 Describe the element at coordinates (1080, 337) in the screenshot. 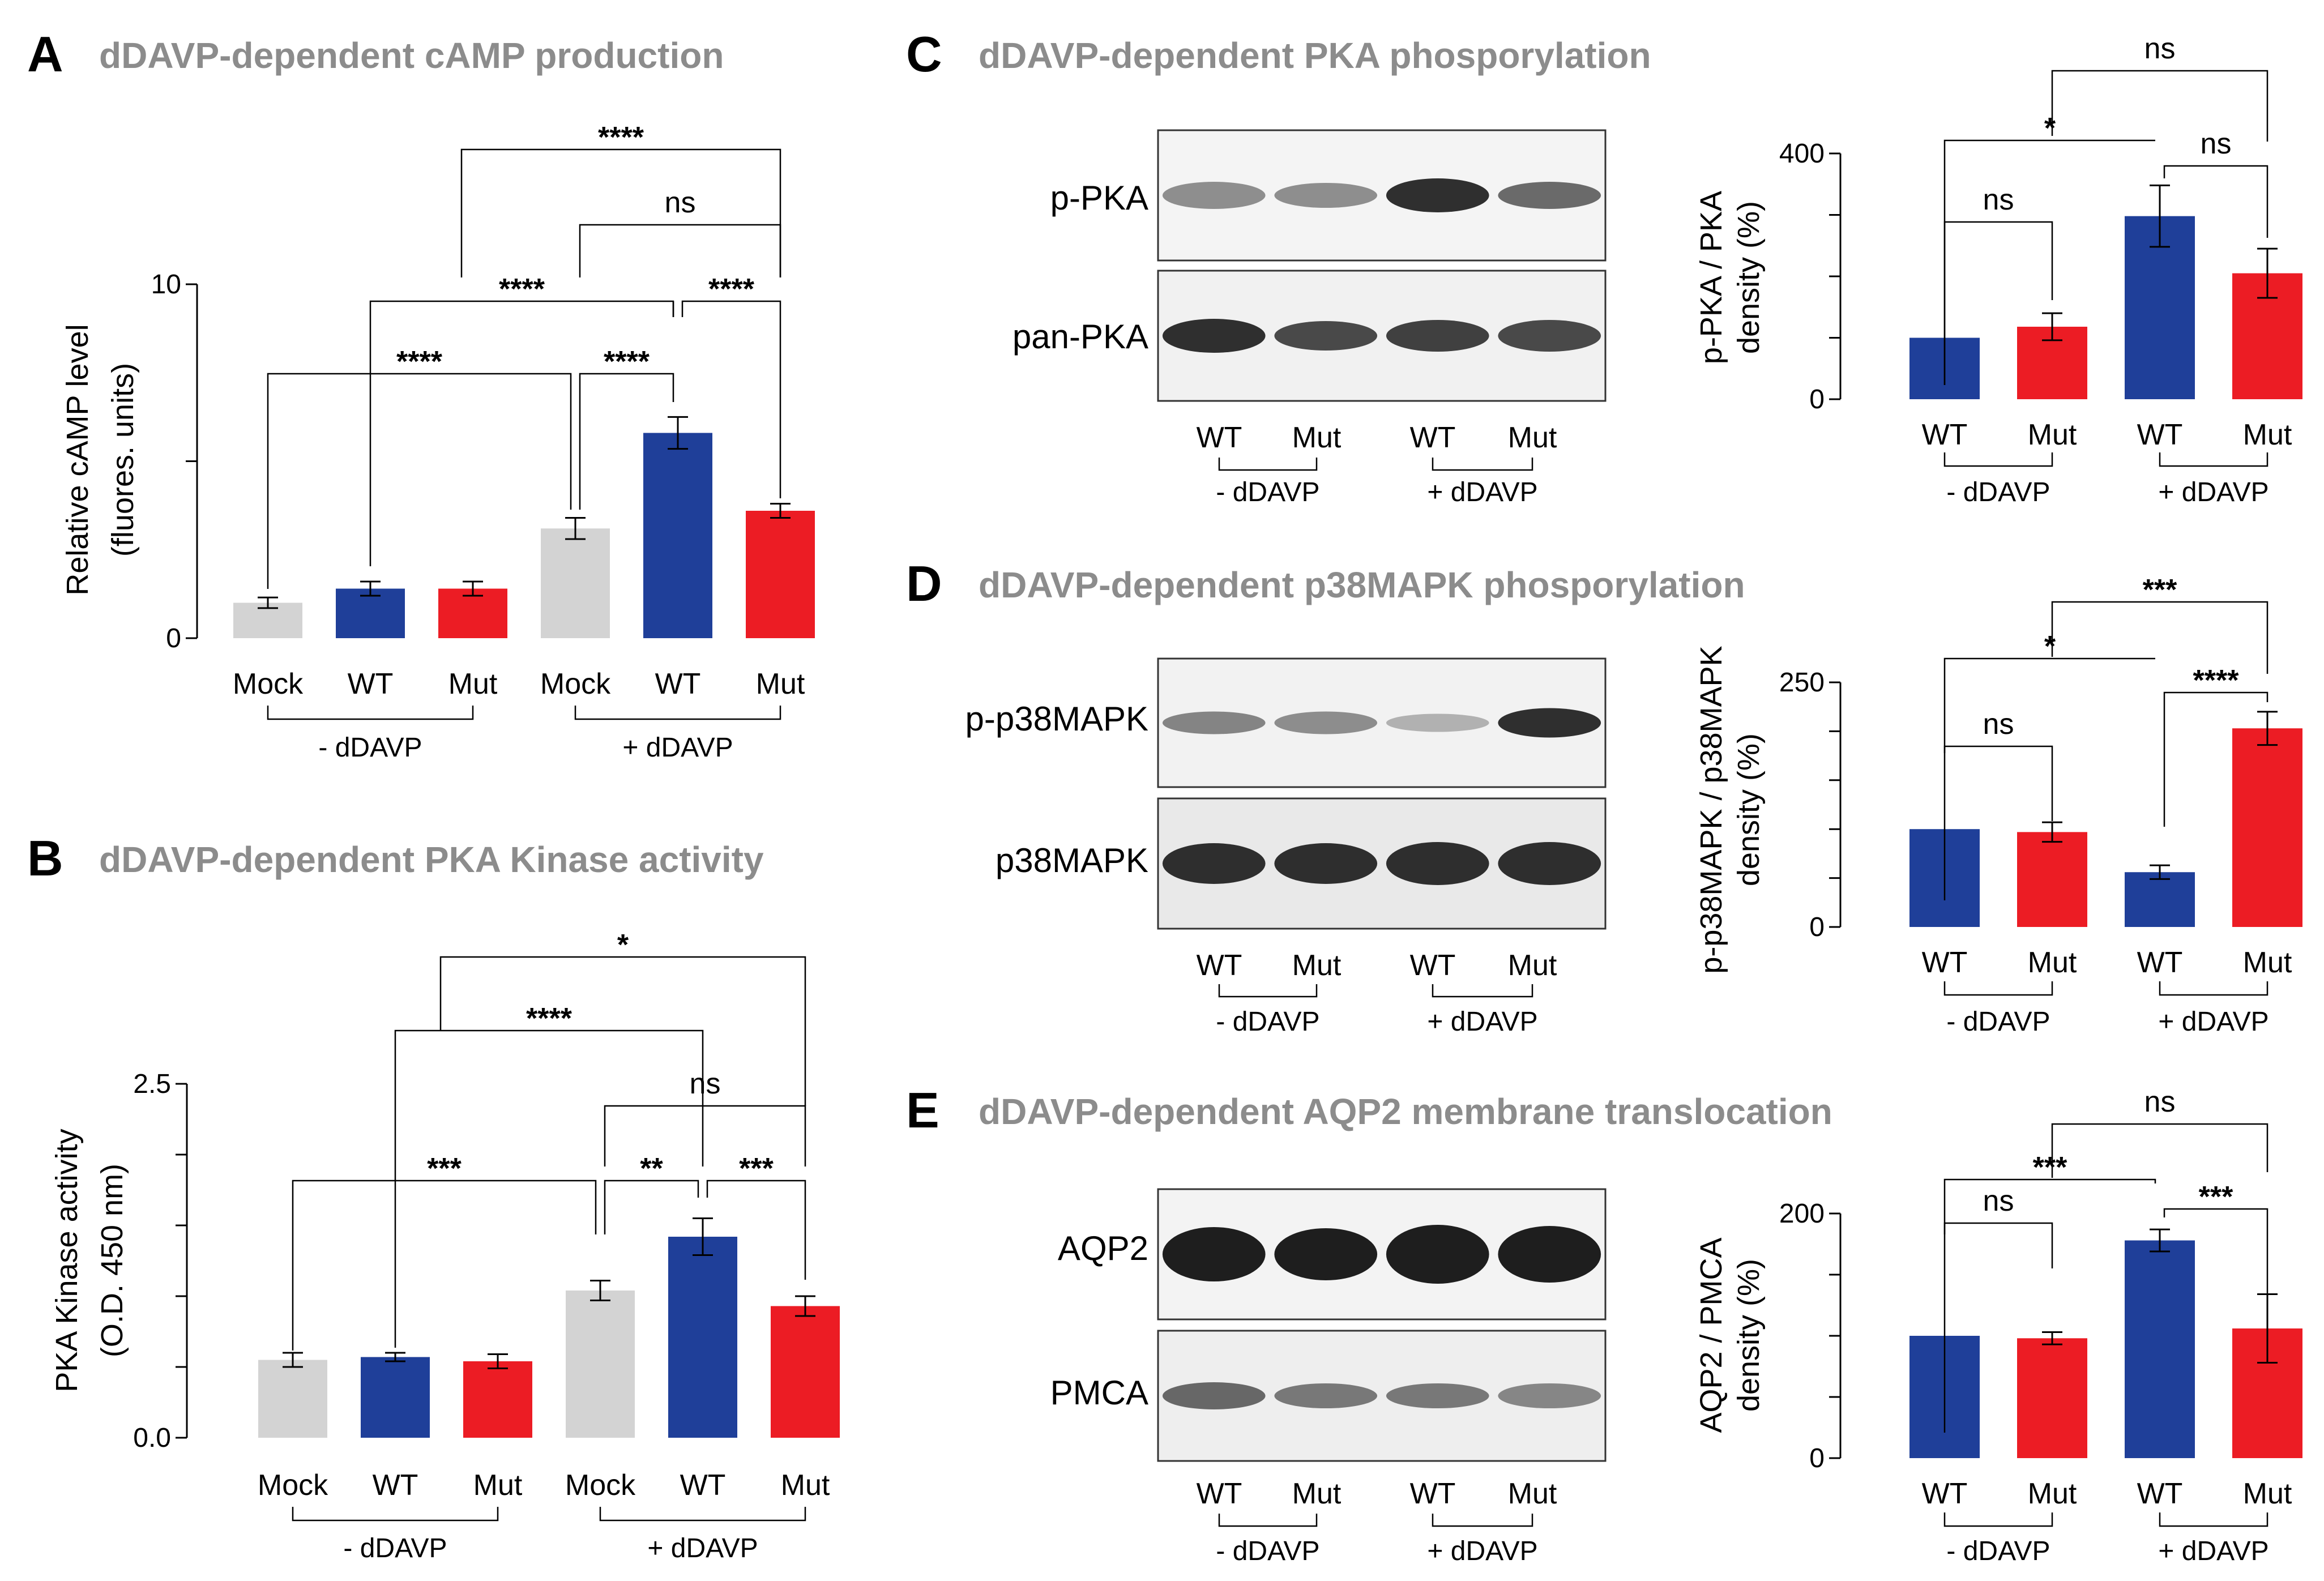

I see `blot-row-label: pan-PKA` at that location.